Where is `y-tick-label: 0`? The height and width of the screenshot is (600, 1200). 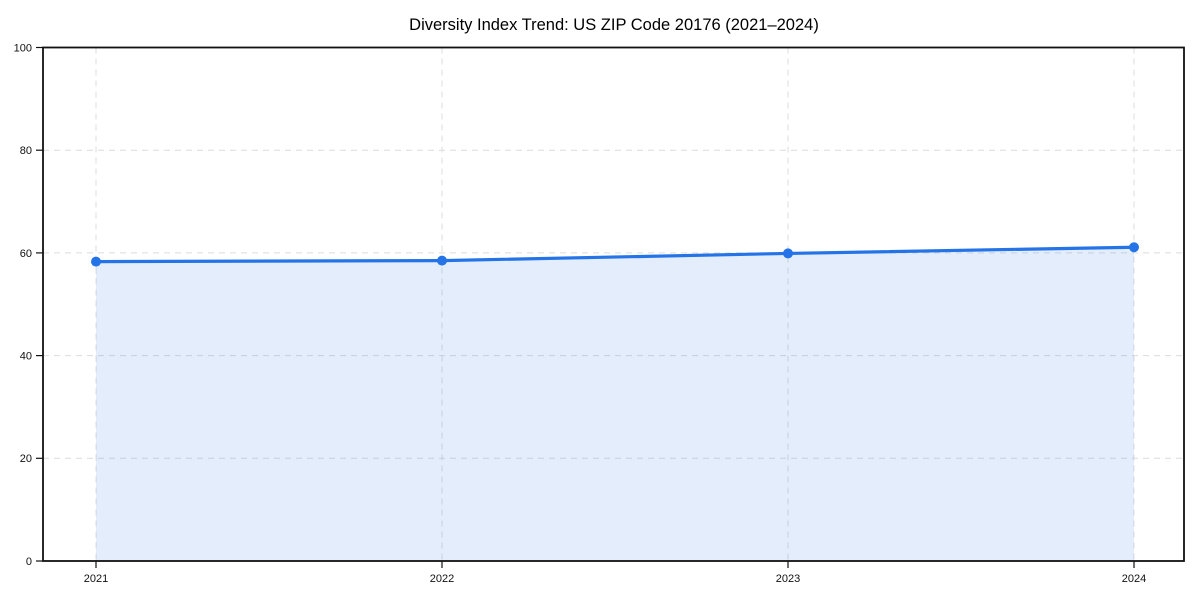
y-tick-label: 0 is located at coordinates (29, 562).